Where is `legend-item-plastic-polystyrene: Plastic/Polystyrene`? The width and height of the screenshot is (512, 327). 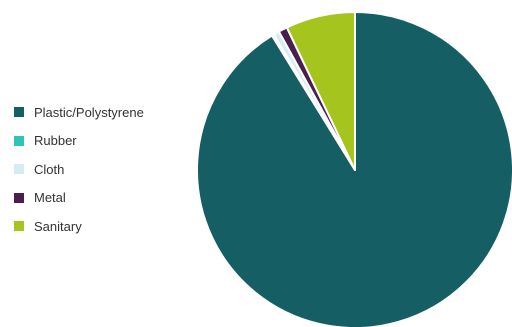
legend-item-plastic-polystyrene: Plastic/Polystyrene is located at coordinates (79, 112).